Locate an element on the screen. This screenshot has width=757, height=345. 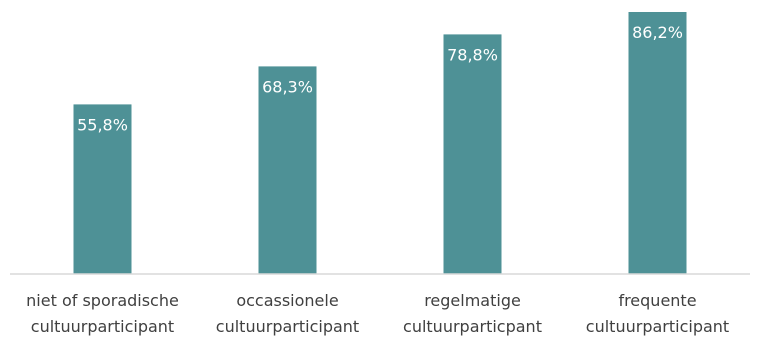
data-label-1: 55,8% is located at coordinates (102, 124).